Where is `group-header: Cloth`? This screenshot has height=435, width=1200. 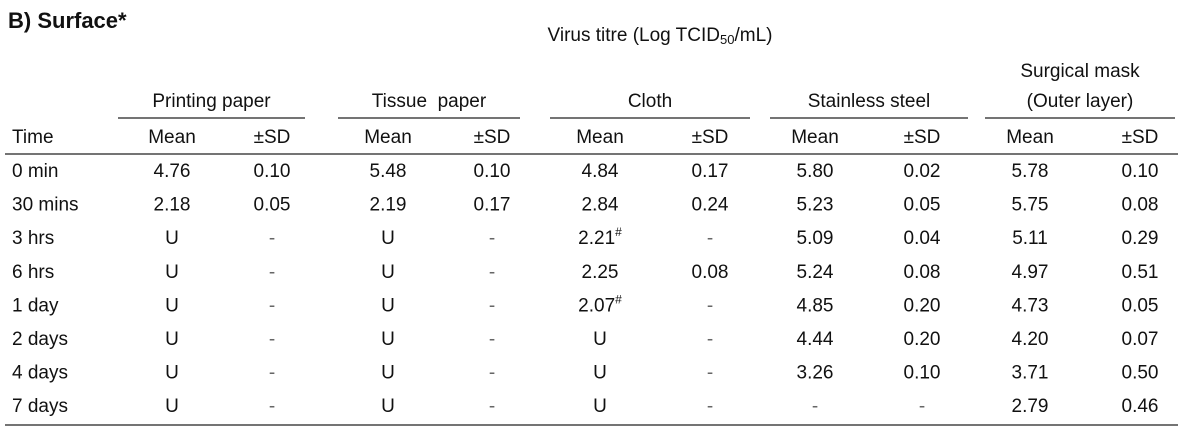 group-header: Cloth is located at coordinates (650, 101).